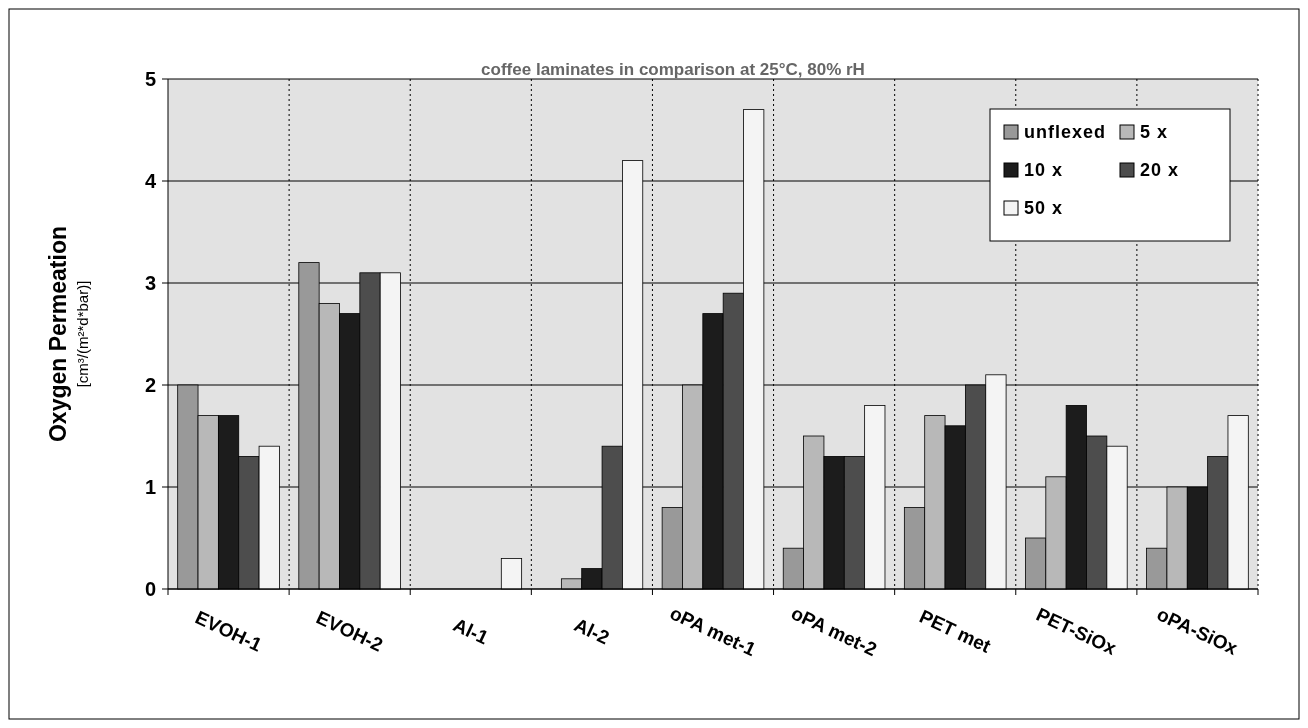 The height and width of the screenshot is (728, 1308). Describe the element at coordinates (592, 631) in the screenshot. I see `x-tick-label: Al-2` at that location.